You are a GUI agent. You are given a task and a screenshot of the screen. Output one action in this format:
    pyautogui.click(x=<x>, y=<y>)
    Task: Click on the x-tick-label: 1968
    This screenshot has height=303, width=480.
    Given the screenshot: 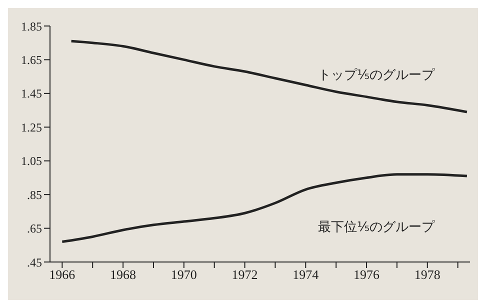 What is the action you would take?
    pyautogui.click(x=123, y=274)
    